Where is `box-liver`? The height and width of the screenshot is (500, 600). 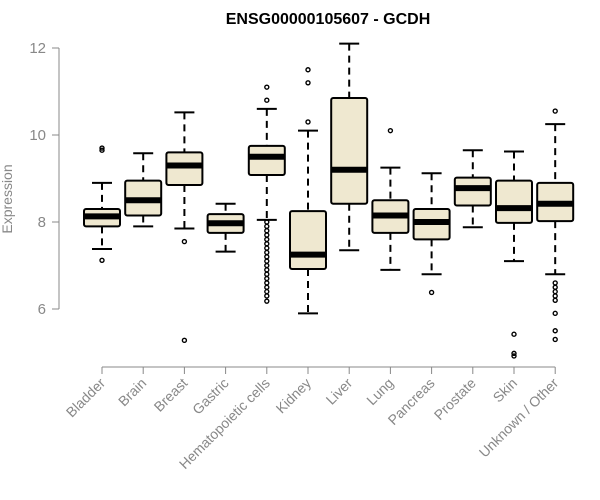 box-liver is located at coordinates (349, 147).